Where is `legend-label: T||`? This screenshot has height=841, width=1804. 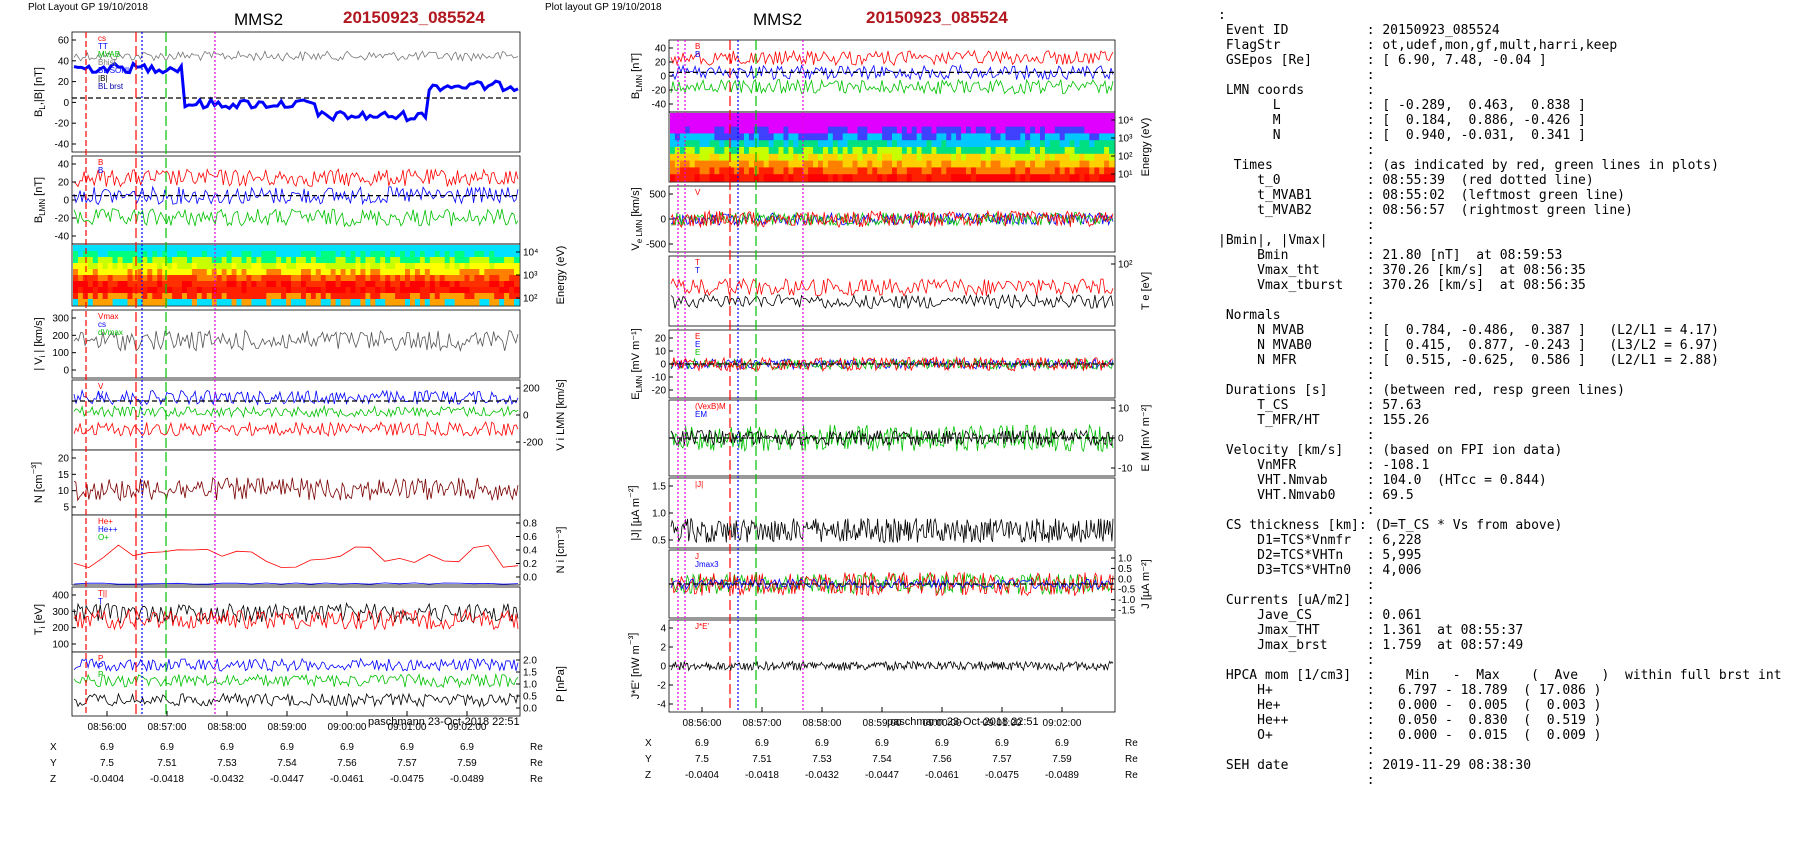 legend-label: T|| is located at coordinates (102, 593).